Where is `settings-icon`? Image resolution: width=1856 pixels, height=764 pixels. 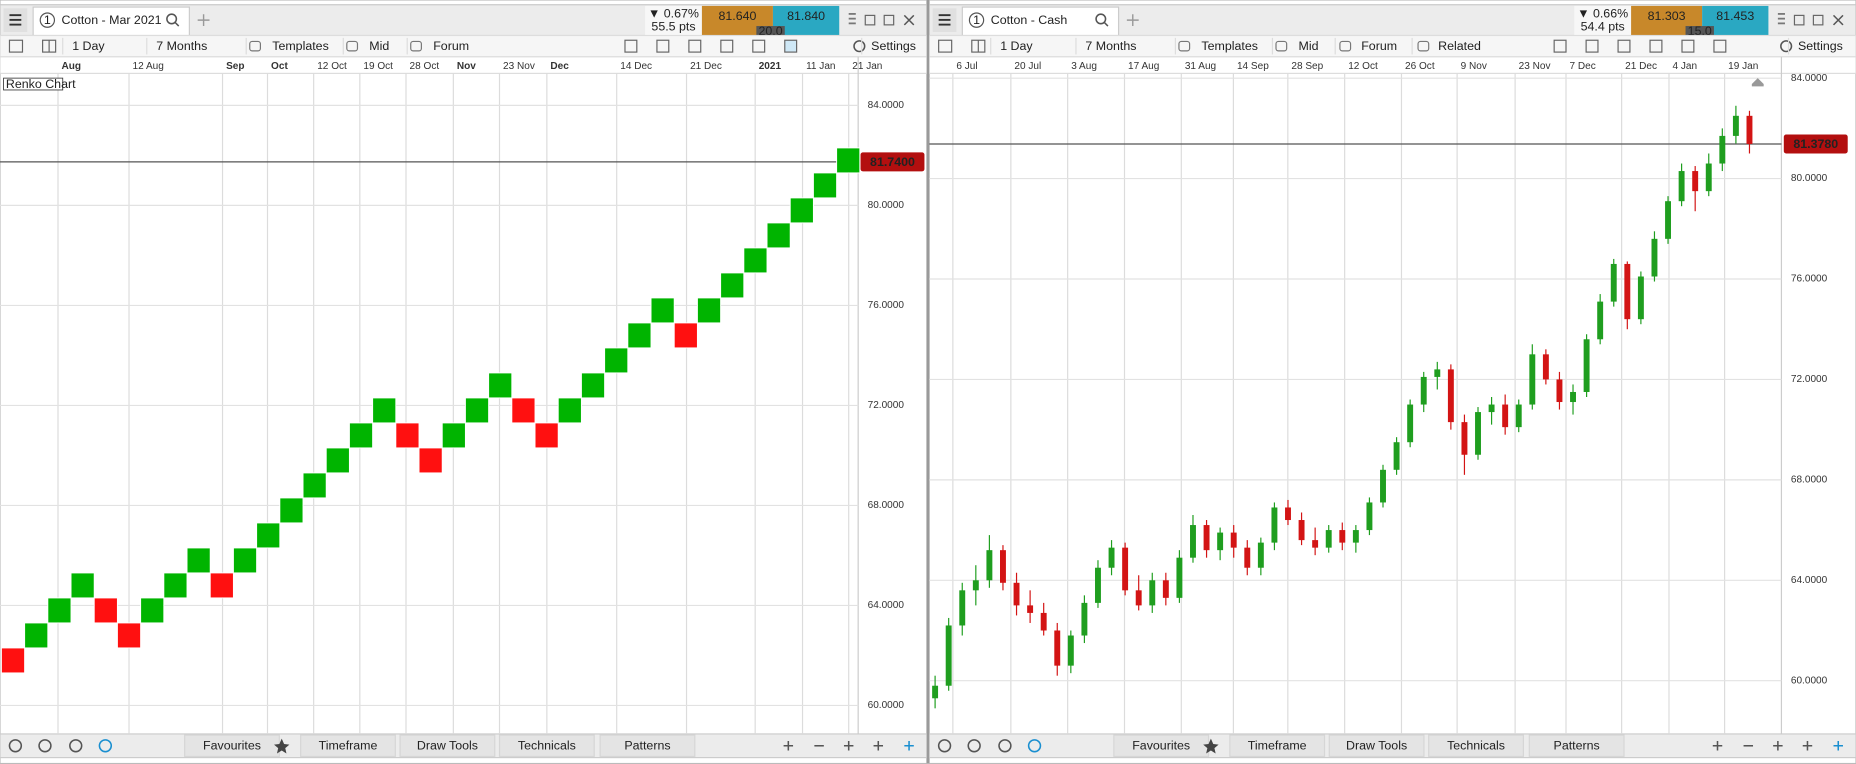
settings-icon is located at coordinates (1786, 46).